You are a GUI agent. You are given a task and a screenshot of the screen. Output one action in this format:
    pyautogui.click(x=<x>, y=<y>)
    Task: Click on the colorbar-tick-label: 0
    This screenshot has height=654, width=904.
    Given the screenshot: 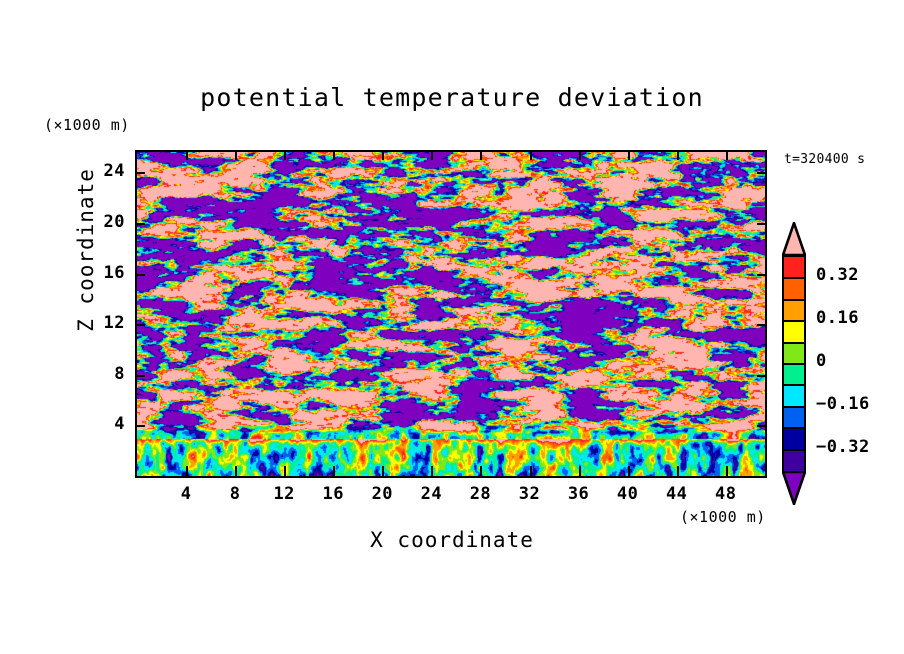 What is the action you would take?
    pyautogui.click(x=821, y=361)
    